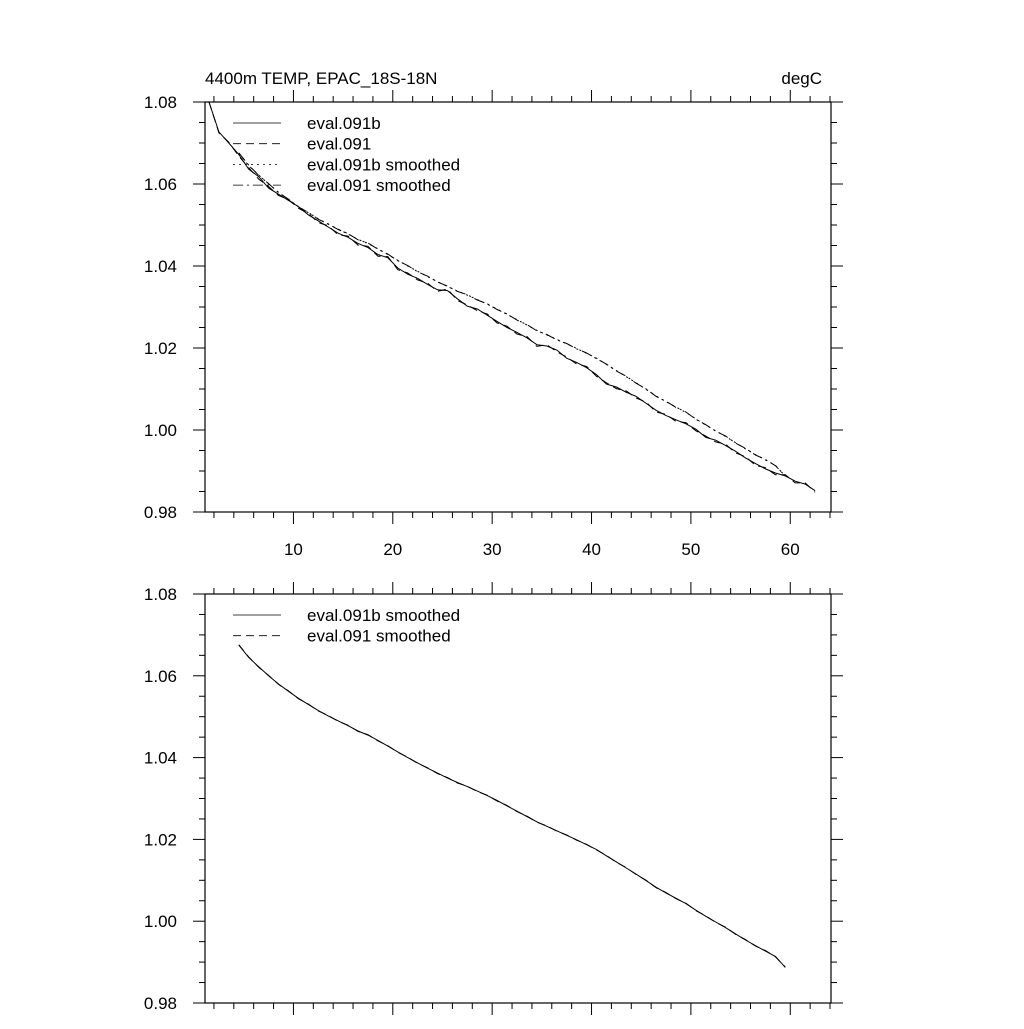 The height and width of the screenshot is (1029, 1024). What do you see at coordinates (321, 78) in the screenshot?
I see `chart-title: 4400m TEMP, EPAC_18S-18N` at bounding box center [321, 78].